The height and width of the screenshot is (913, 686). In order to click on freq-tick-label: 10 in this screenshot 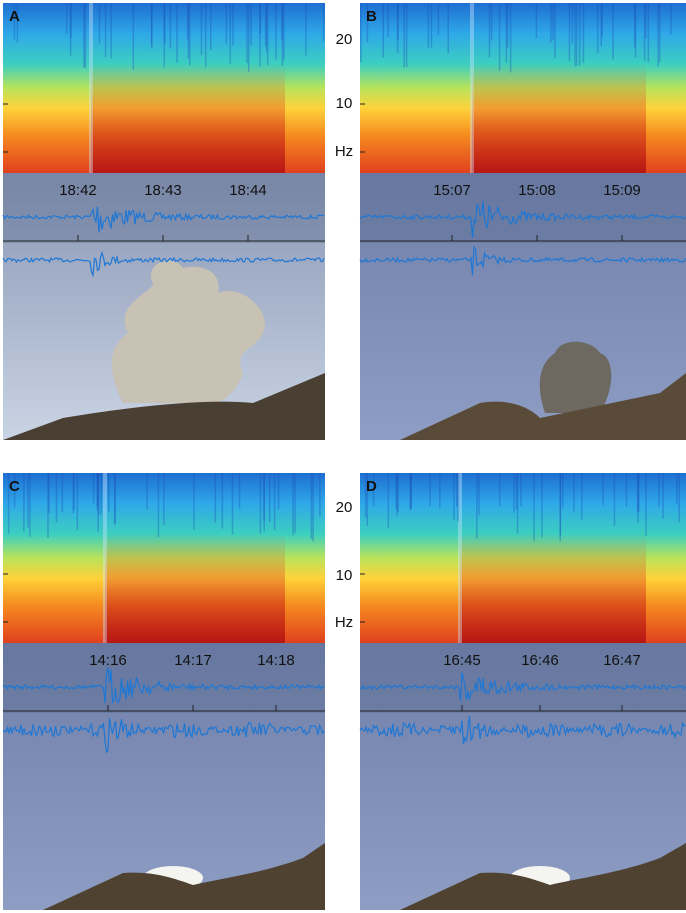, I will do `click(344, 575)`.